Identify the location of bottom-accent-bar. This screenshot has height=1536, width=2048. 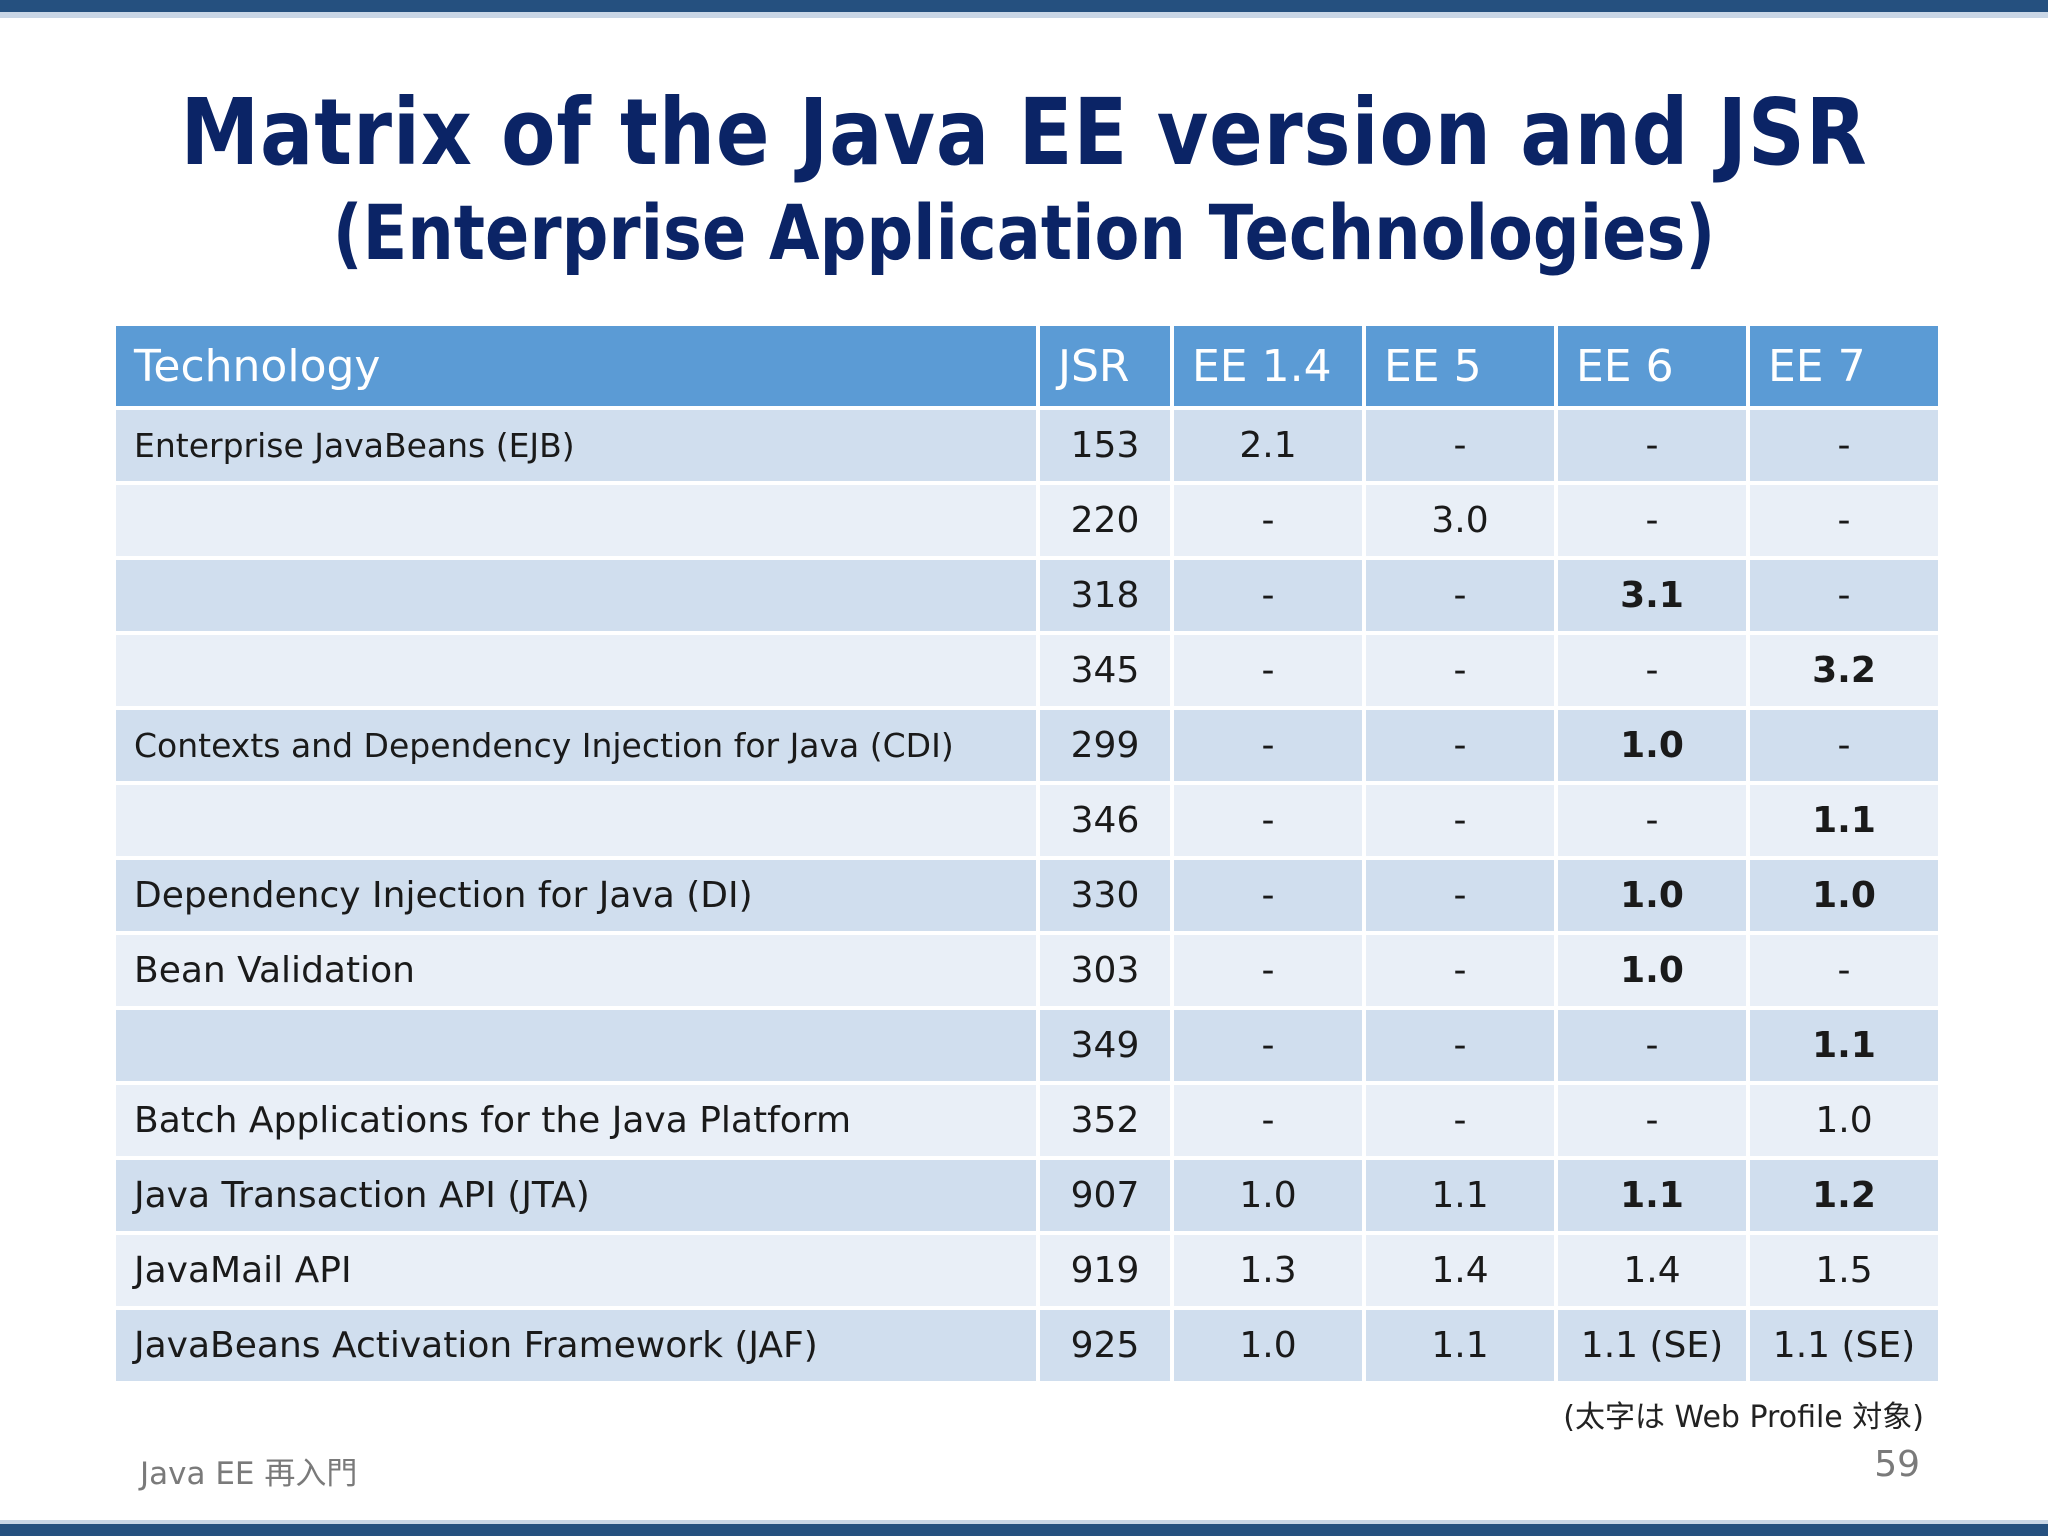
(1024, 1530).